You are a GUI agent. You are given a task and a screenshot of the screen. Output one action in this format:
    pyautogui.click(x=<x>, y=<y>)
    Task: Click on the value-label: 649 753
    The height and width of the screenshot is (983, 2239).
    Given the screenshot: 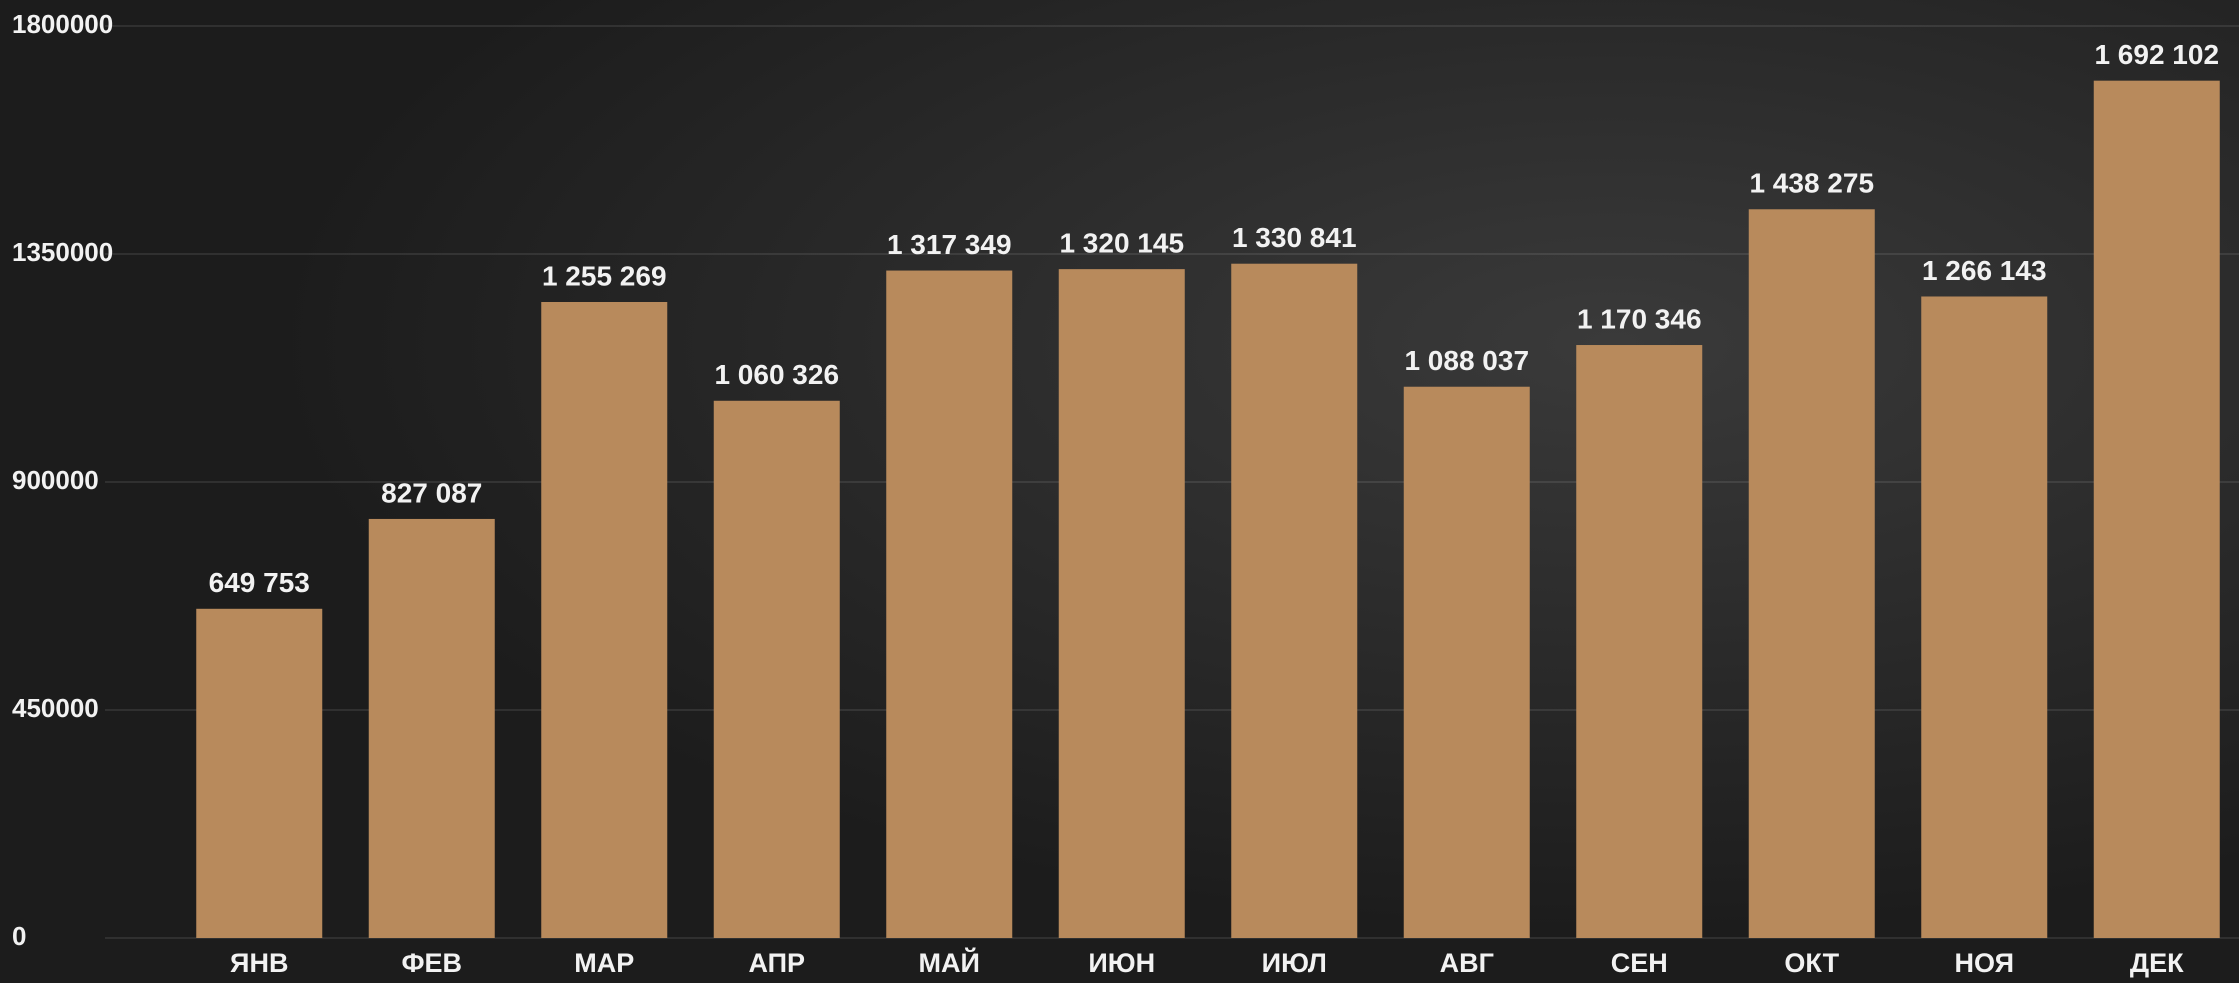 What is the action you would take?
    pyautogui.click(x=259, y=582)
    